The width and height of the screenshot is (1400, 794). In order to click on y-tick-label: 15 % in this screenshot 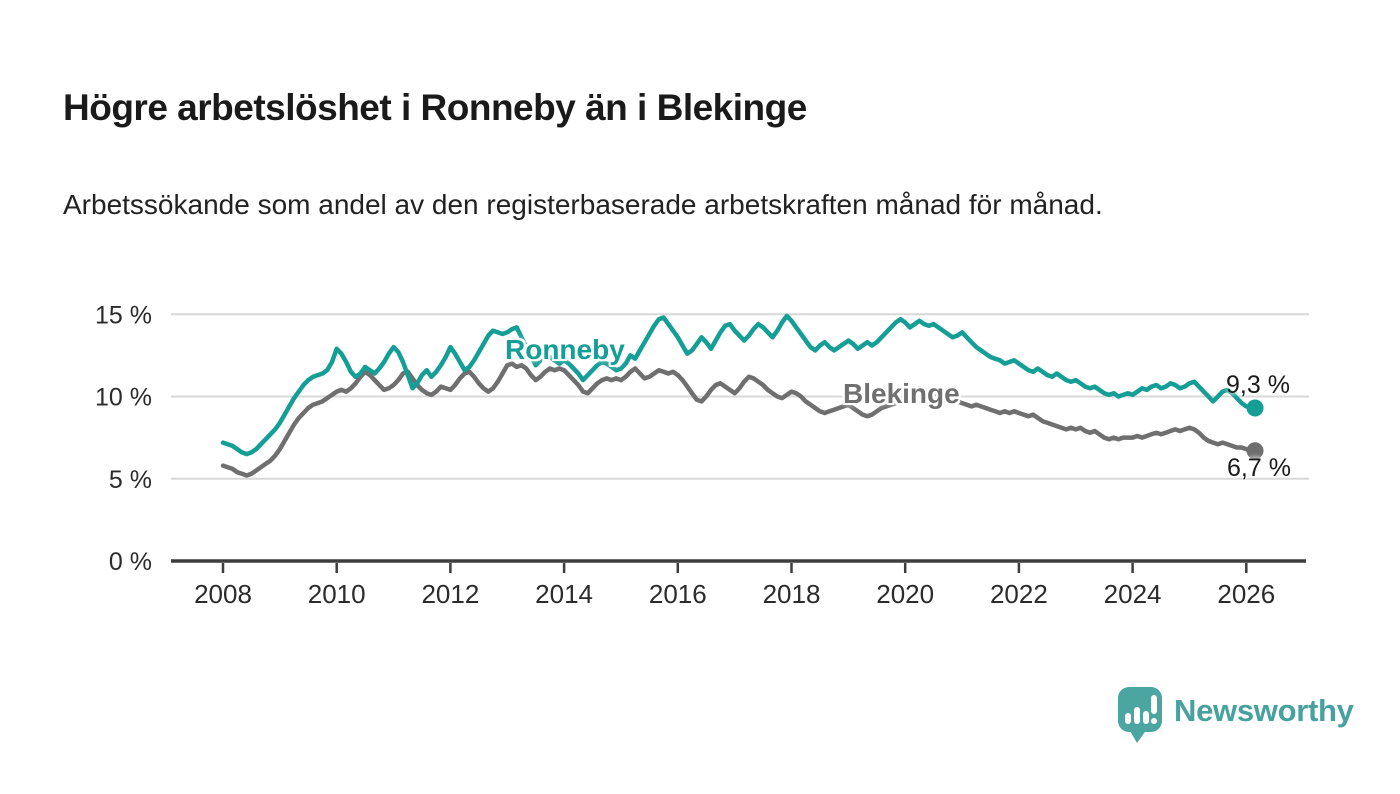, I will do `click(123, 315)`.